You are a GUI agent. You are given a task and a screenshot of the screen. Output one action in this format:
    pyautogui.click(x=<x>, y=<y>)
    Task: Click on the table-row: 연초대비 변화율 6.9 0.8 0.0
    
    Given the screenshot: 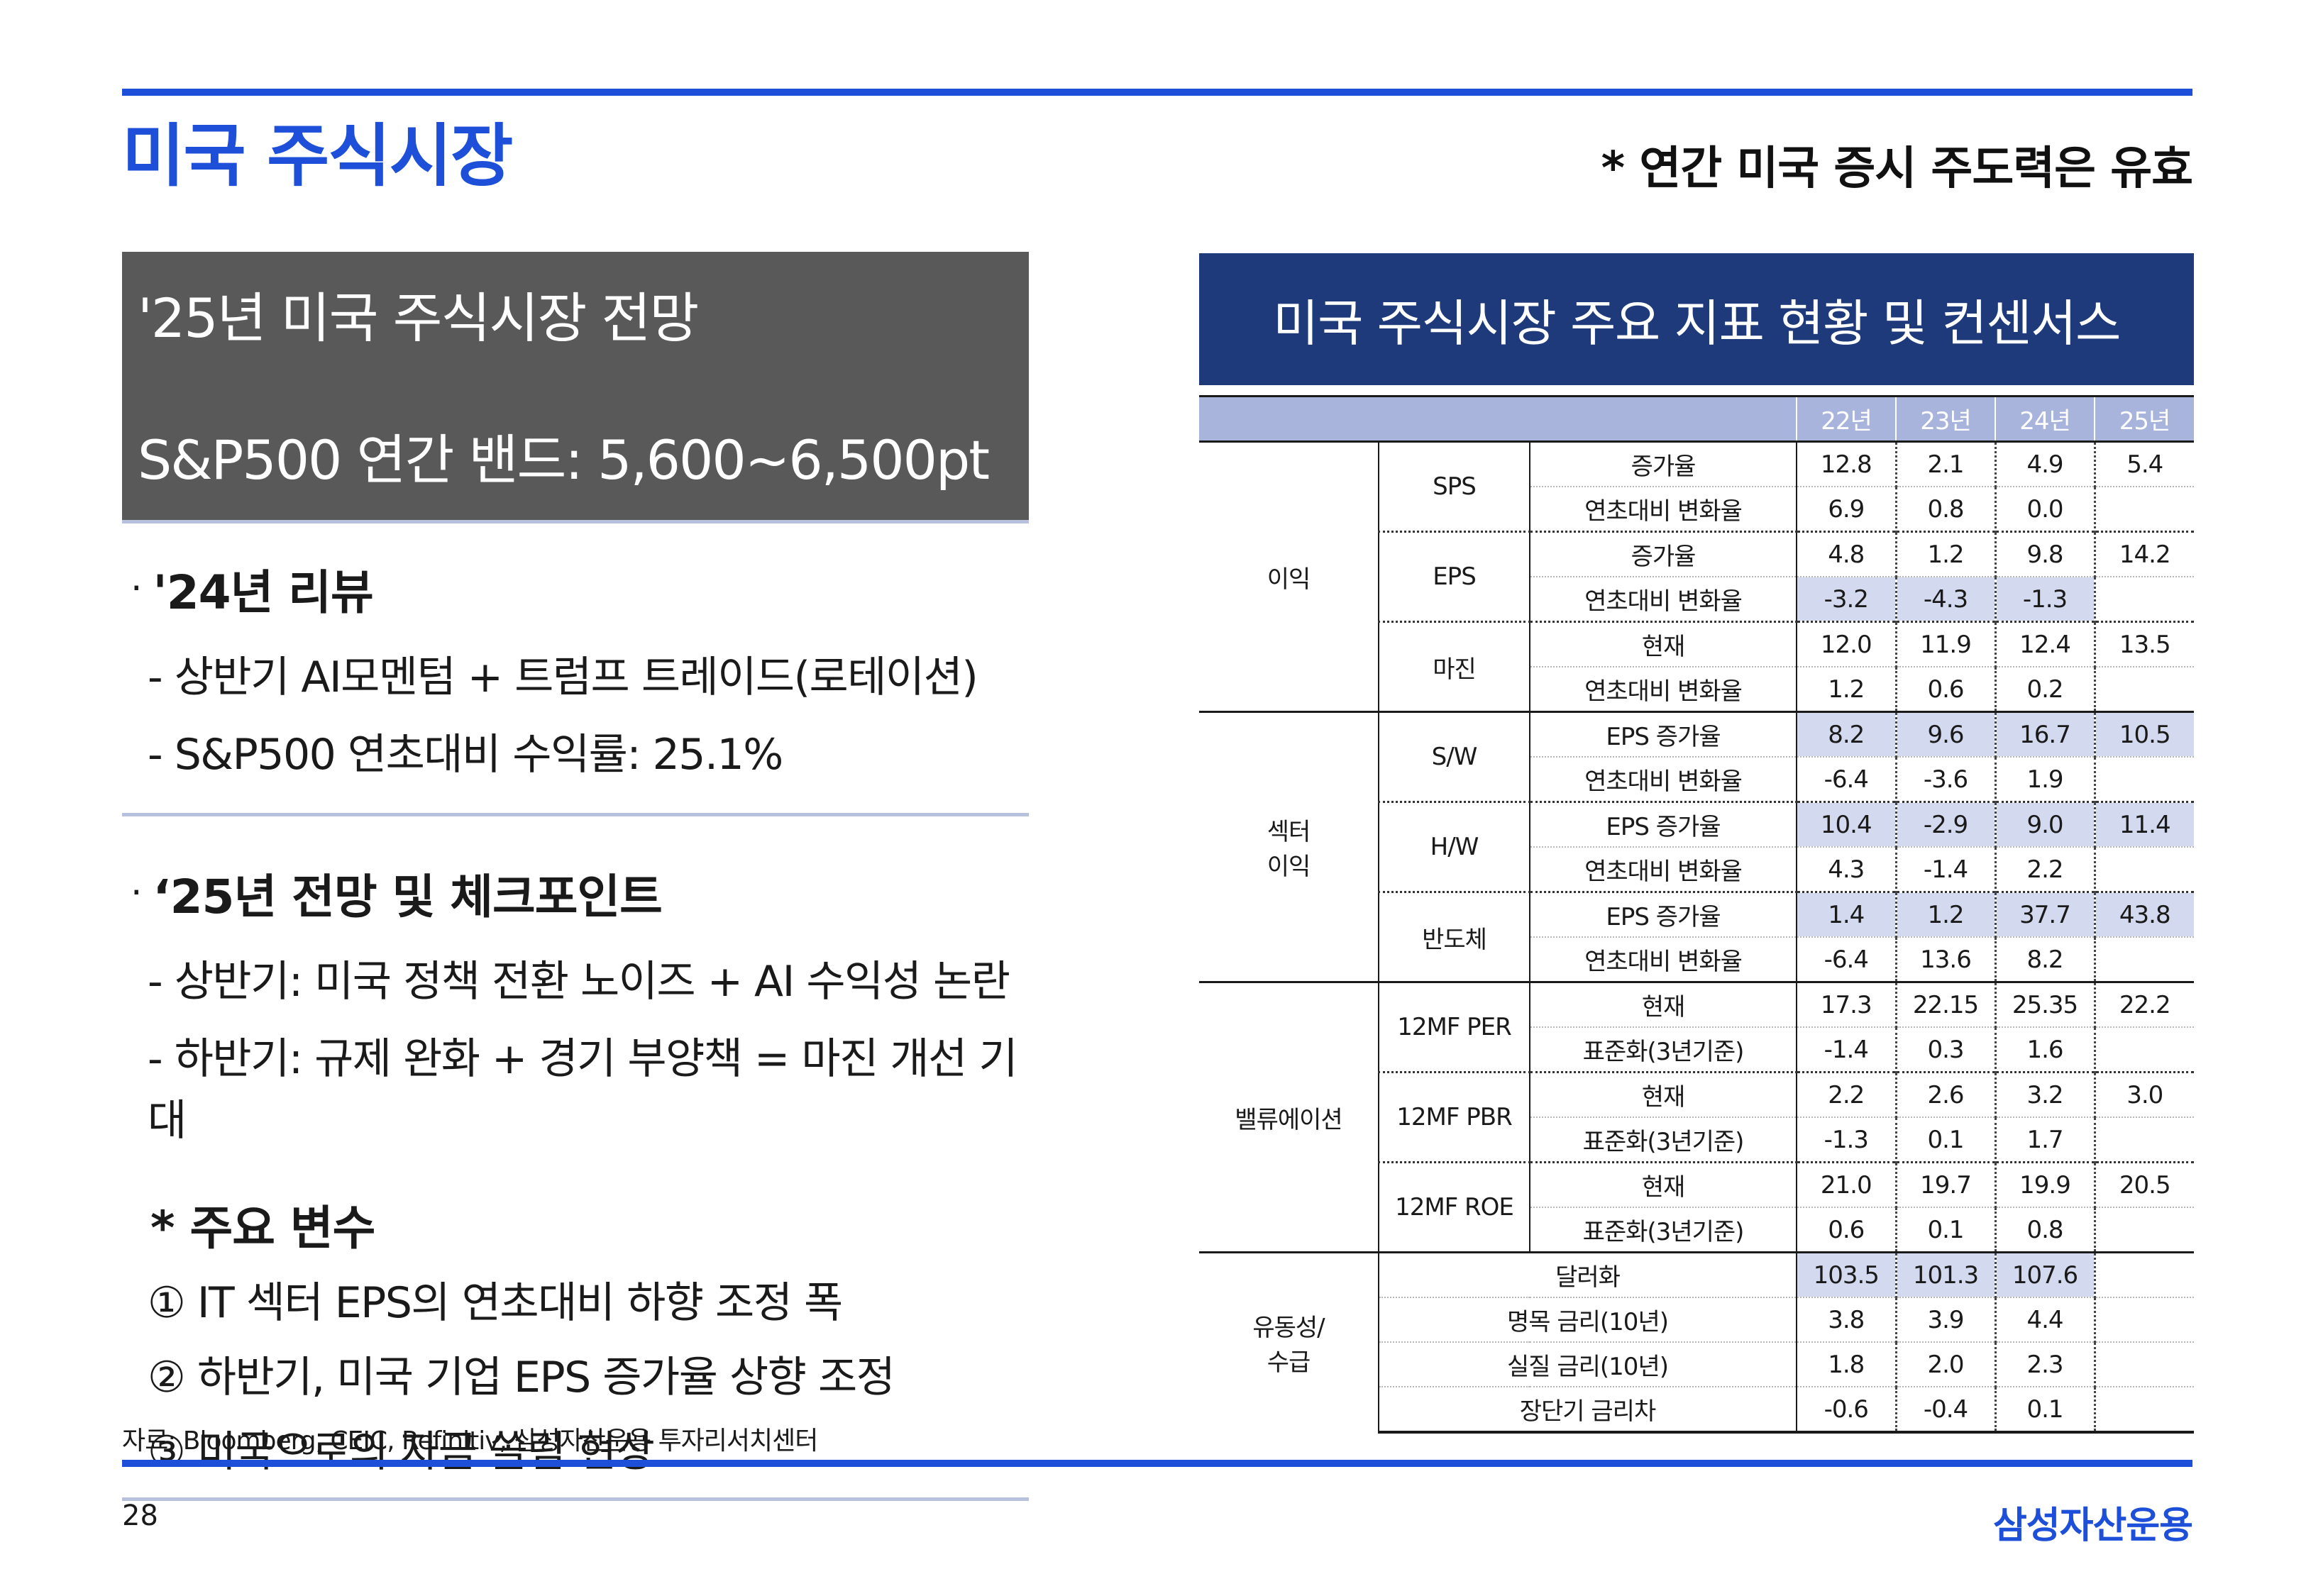 What is the action you would take?
    pyautogui.click(x=1696, y=510)
    